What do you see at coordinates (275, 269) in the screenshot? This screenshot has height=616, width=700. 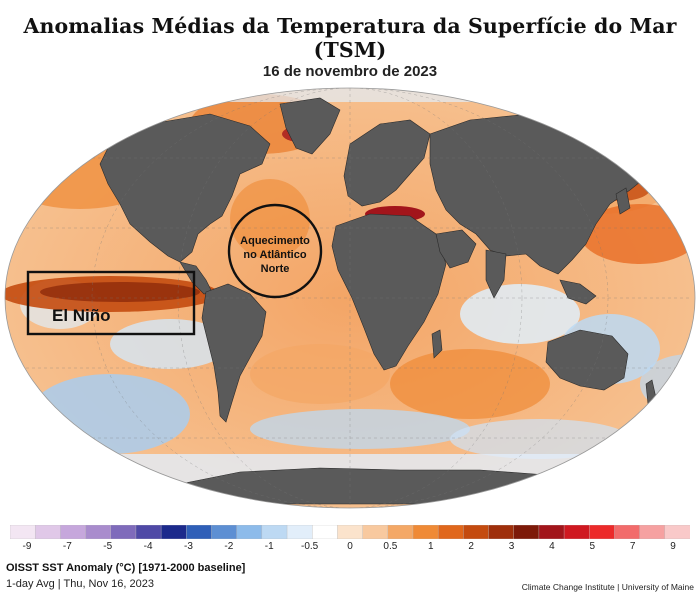 I see `atlantic-label-line3: Norte` at bounding box center [275, 269].